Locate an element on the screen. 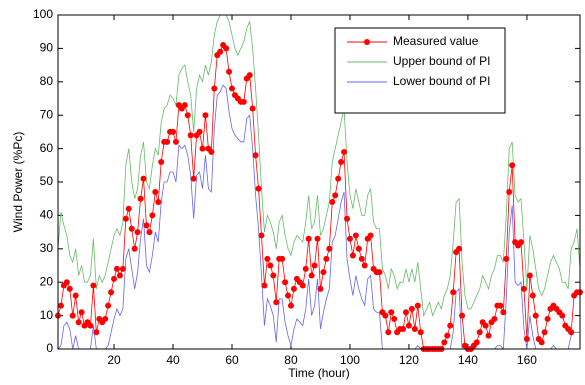 The width and height of the screenshot is (585, 385). x-tick-label: 80 is located at coordinates (291, 360).